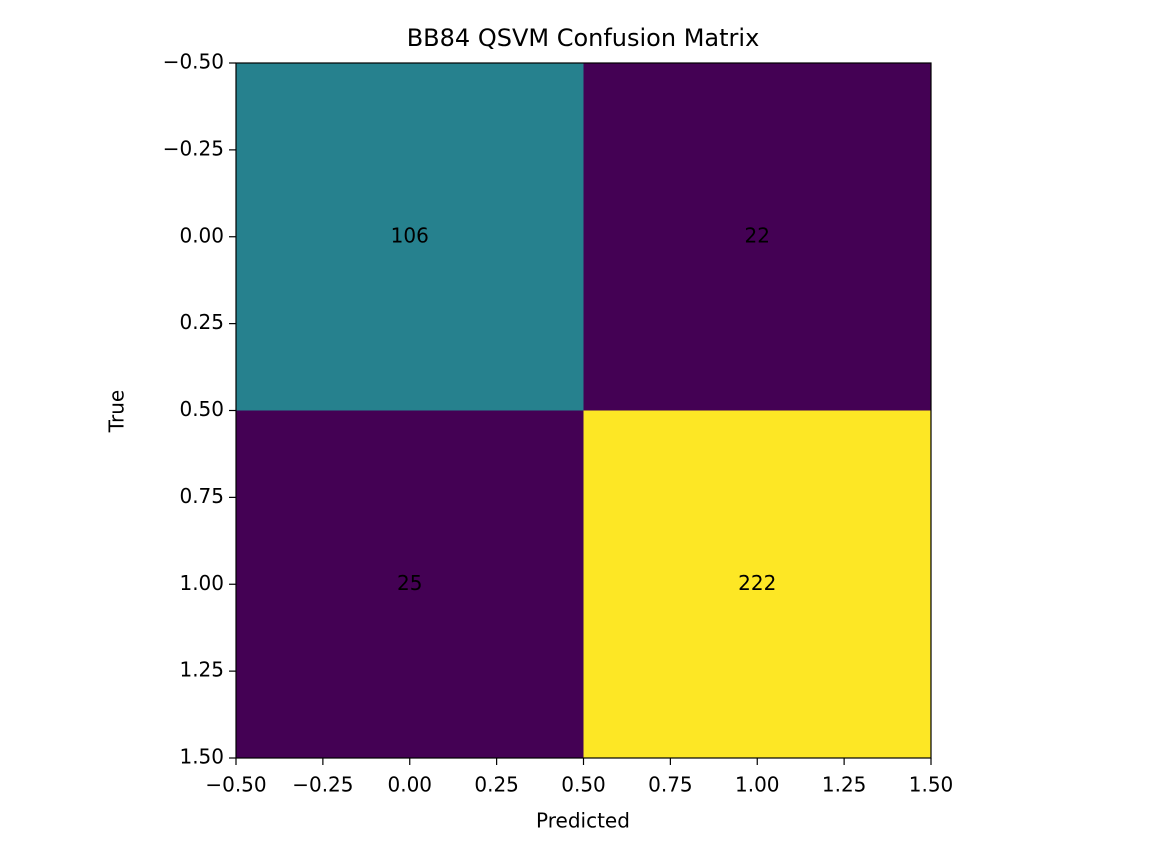  Describe the element at coordinates (583, 821) in the screenshot. I see `x-axis-label: Predicted` at that location.